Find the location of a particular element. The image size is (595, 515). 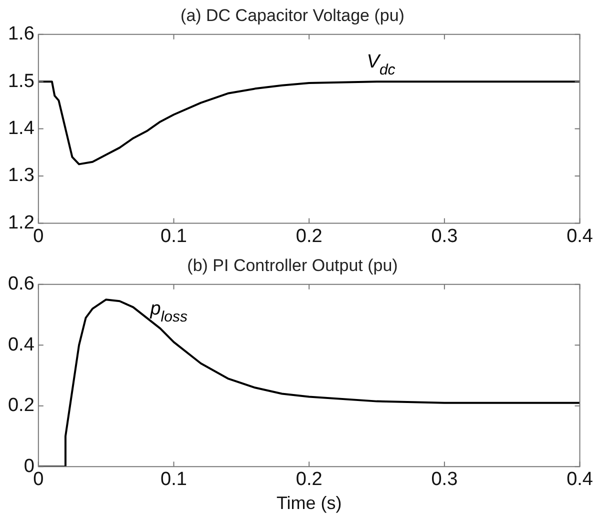

chart-title: (a) DC Capacitor Voltage (pu) is located at coordinates (292, 15).